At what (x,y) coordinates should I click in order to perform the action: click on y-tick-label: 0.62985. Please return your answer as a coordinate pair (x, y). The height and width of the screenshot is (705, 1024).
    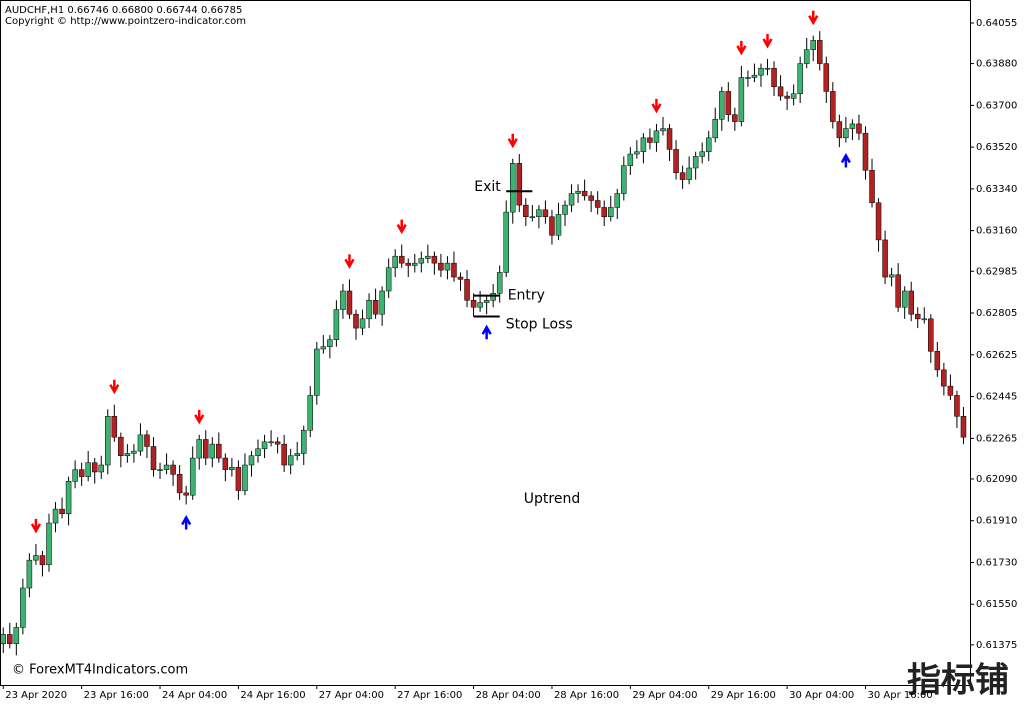
    Looking at the image, I should click on (996, 271).